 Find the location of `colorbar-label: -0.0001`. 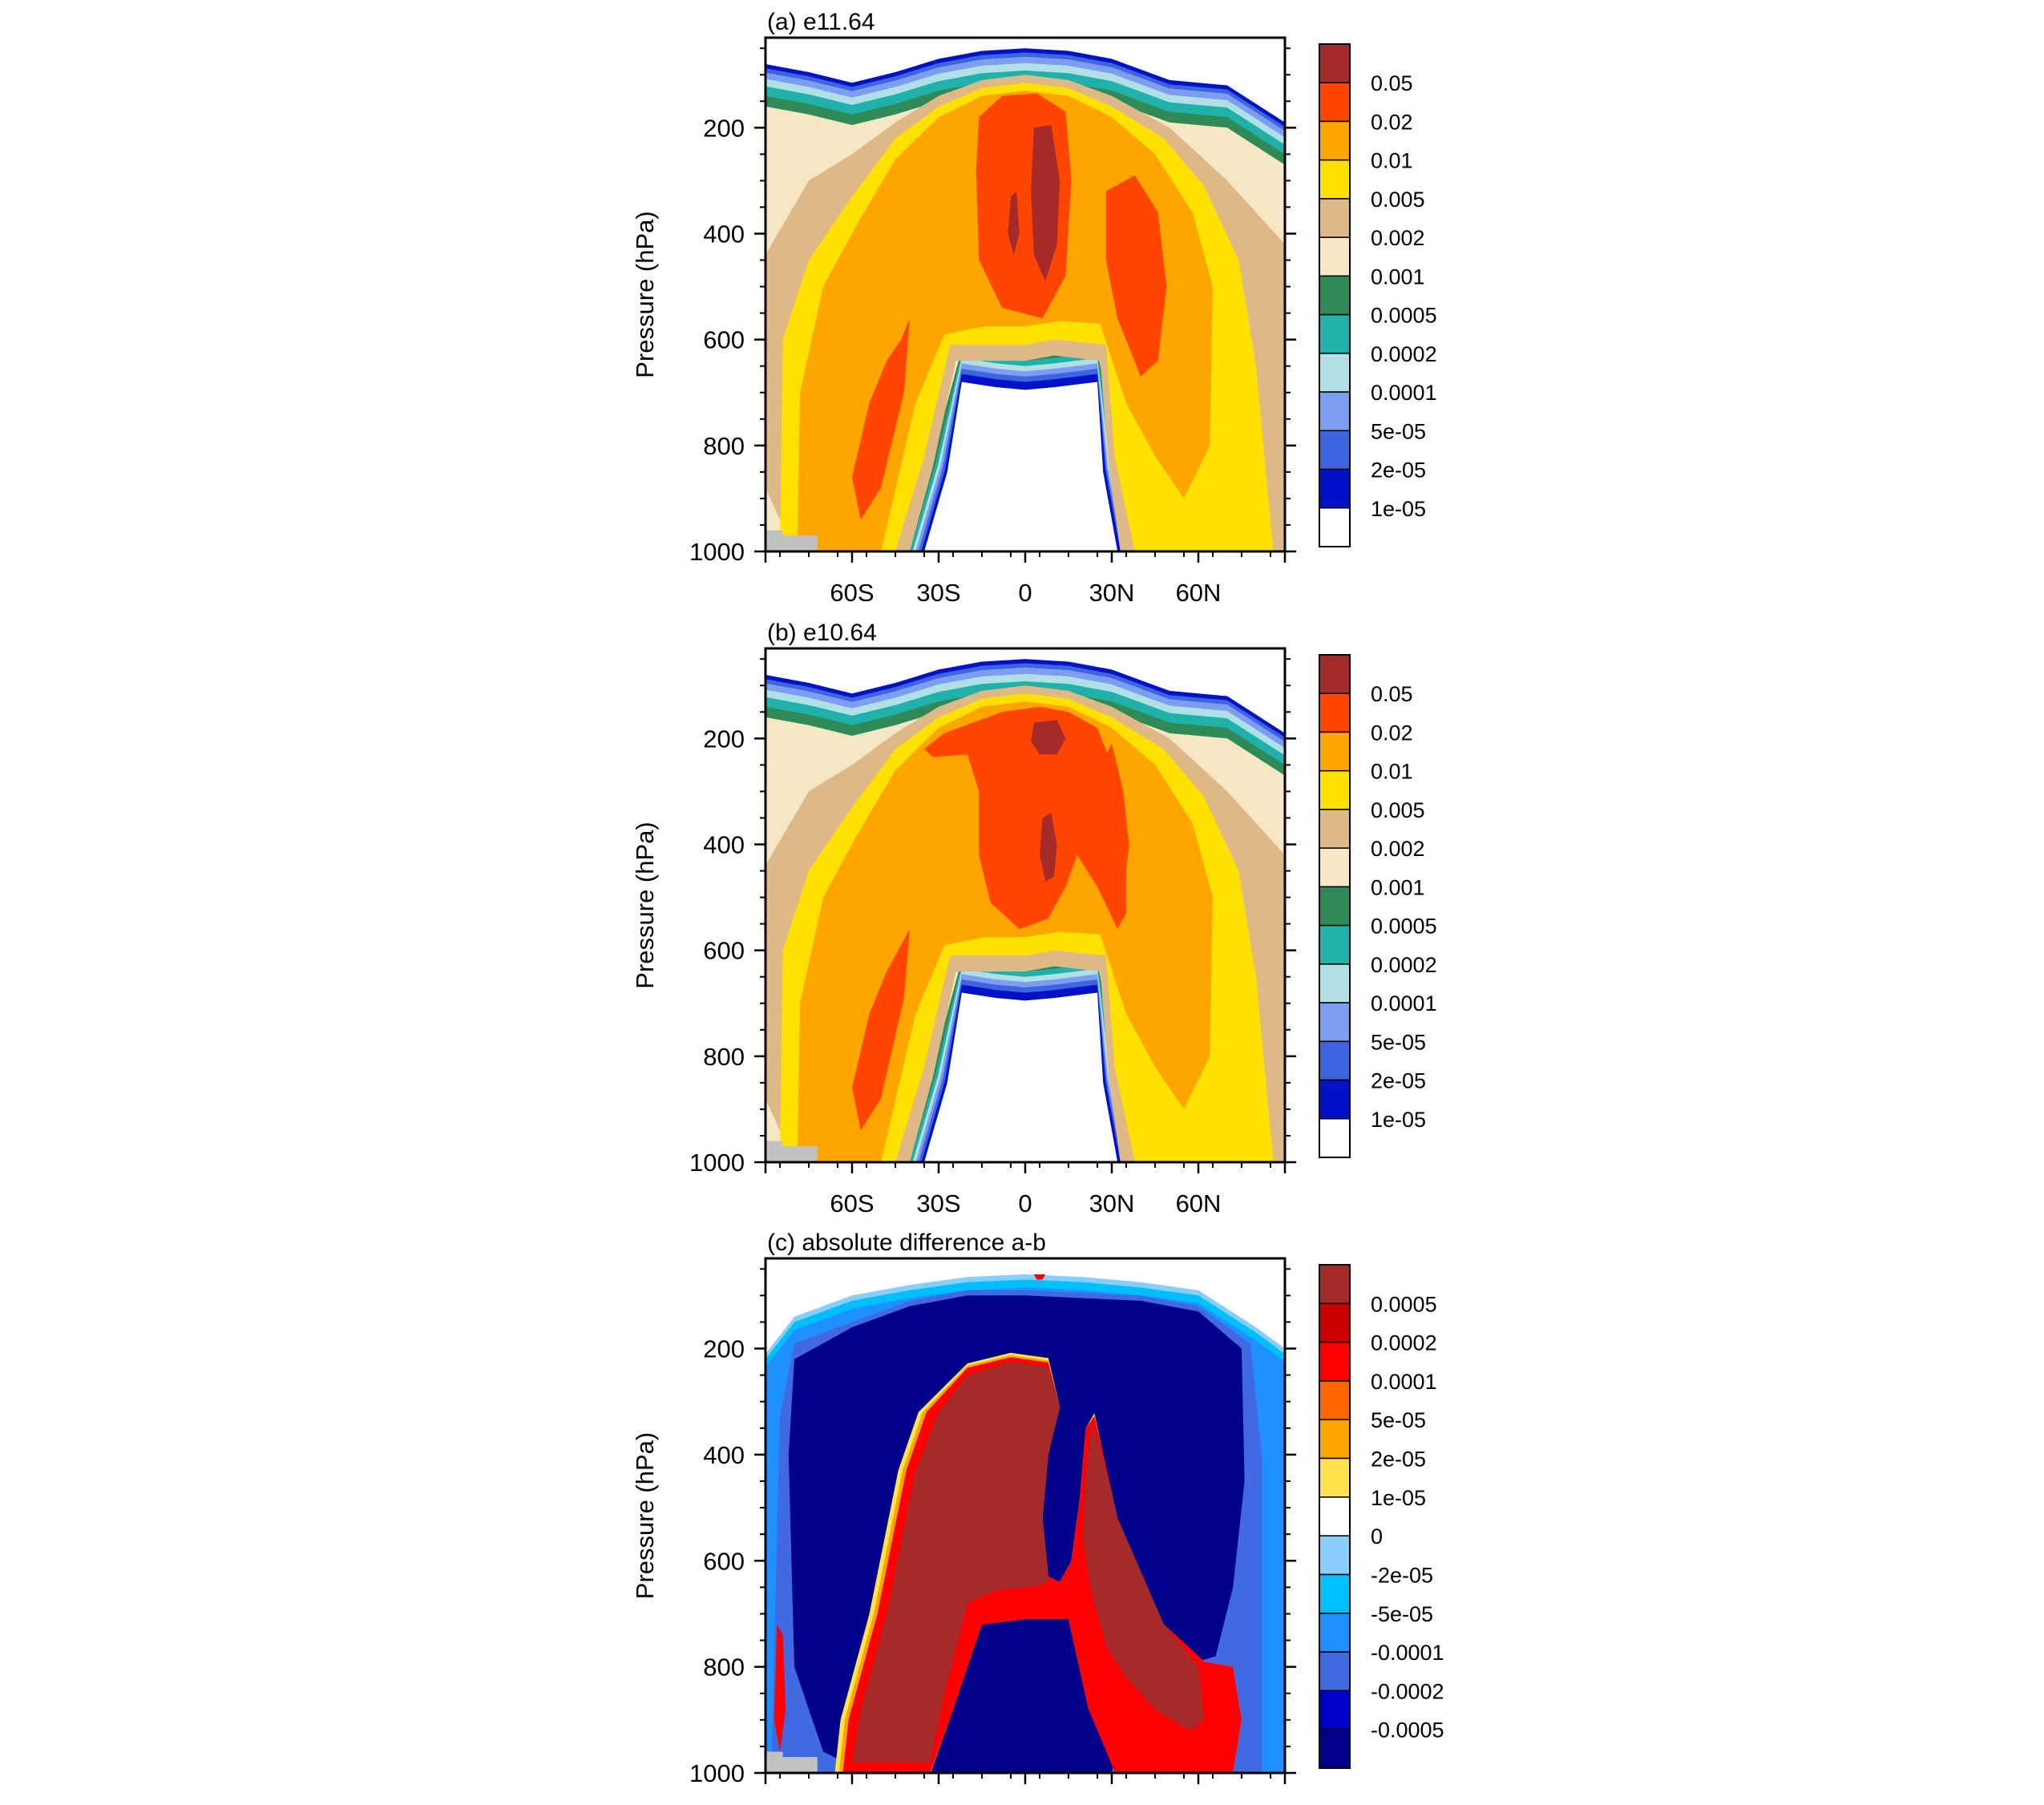

colorbar-label: -0.0001 is located at coordinates (1407, 1653).